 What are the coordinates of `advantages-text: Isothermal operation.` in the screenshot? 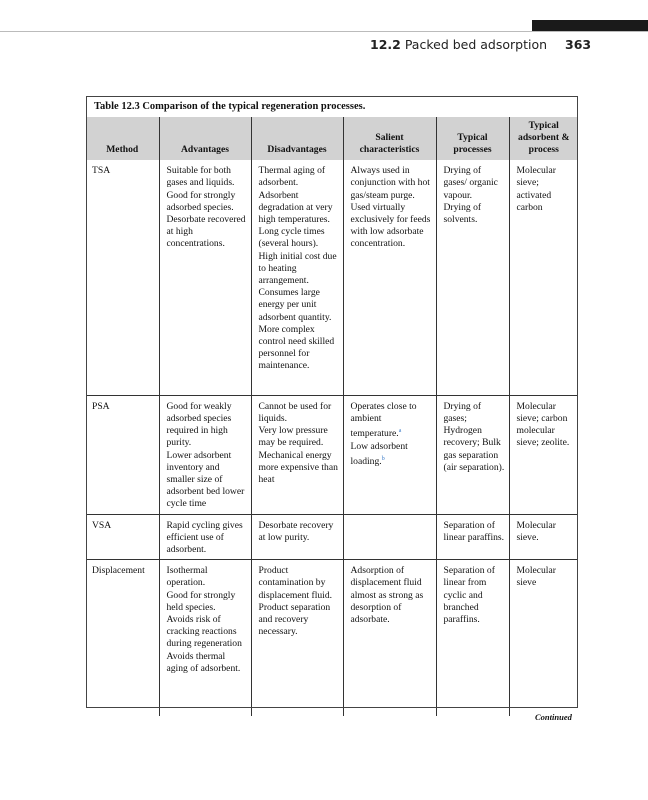 It's located at (187, 577).